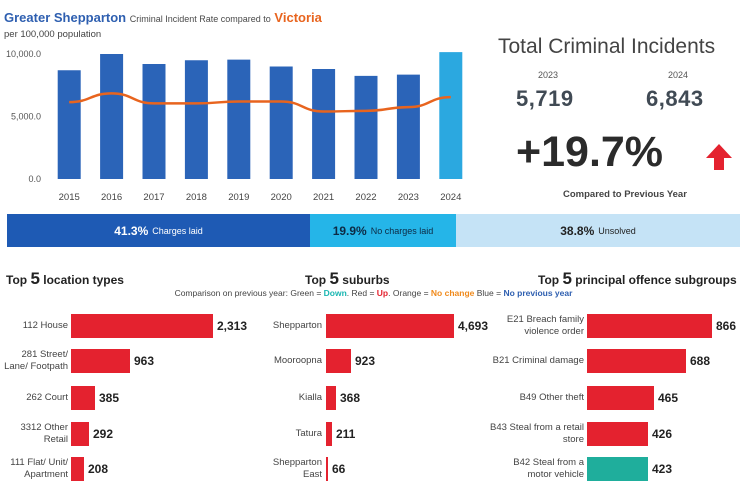 Image resolution: width=747 pixels, height=490 pixels. Describe the element at coordinates (346, 434) in the screenshot. I see `suburb-value: 211` at that location.